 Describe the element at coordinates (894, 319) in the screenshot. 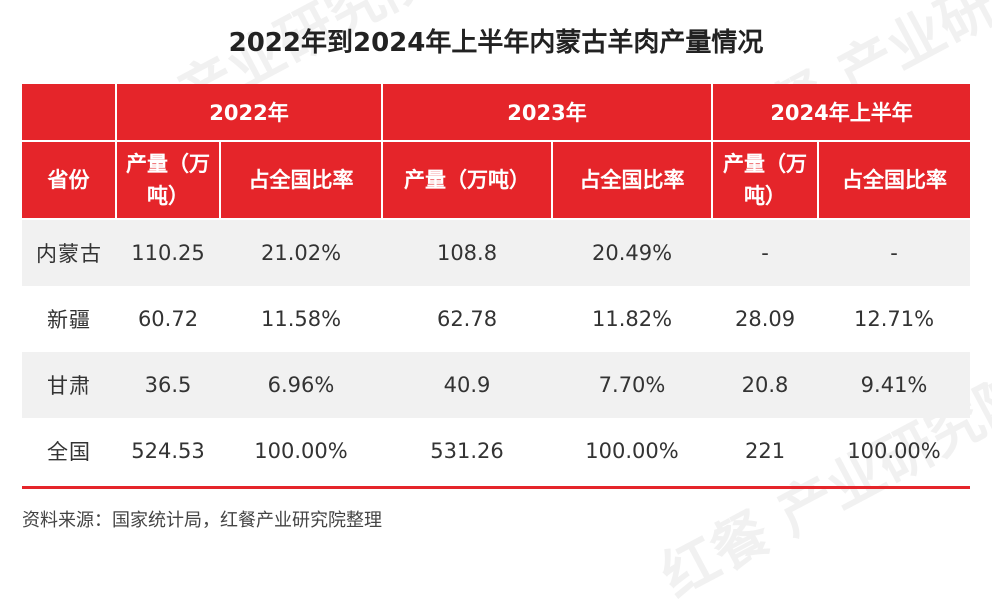

I see `table-cell: 12.71%` at that location.